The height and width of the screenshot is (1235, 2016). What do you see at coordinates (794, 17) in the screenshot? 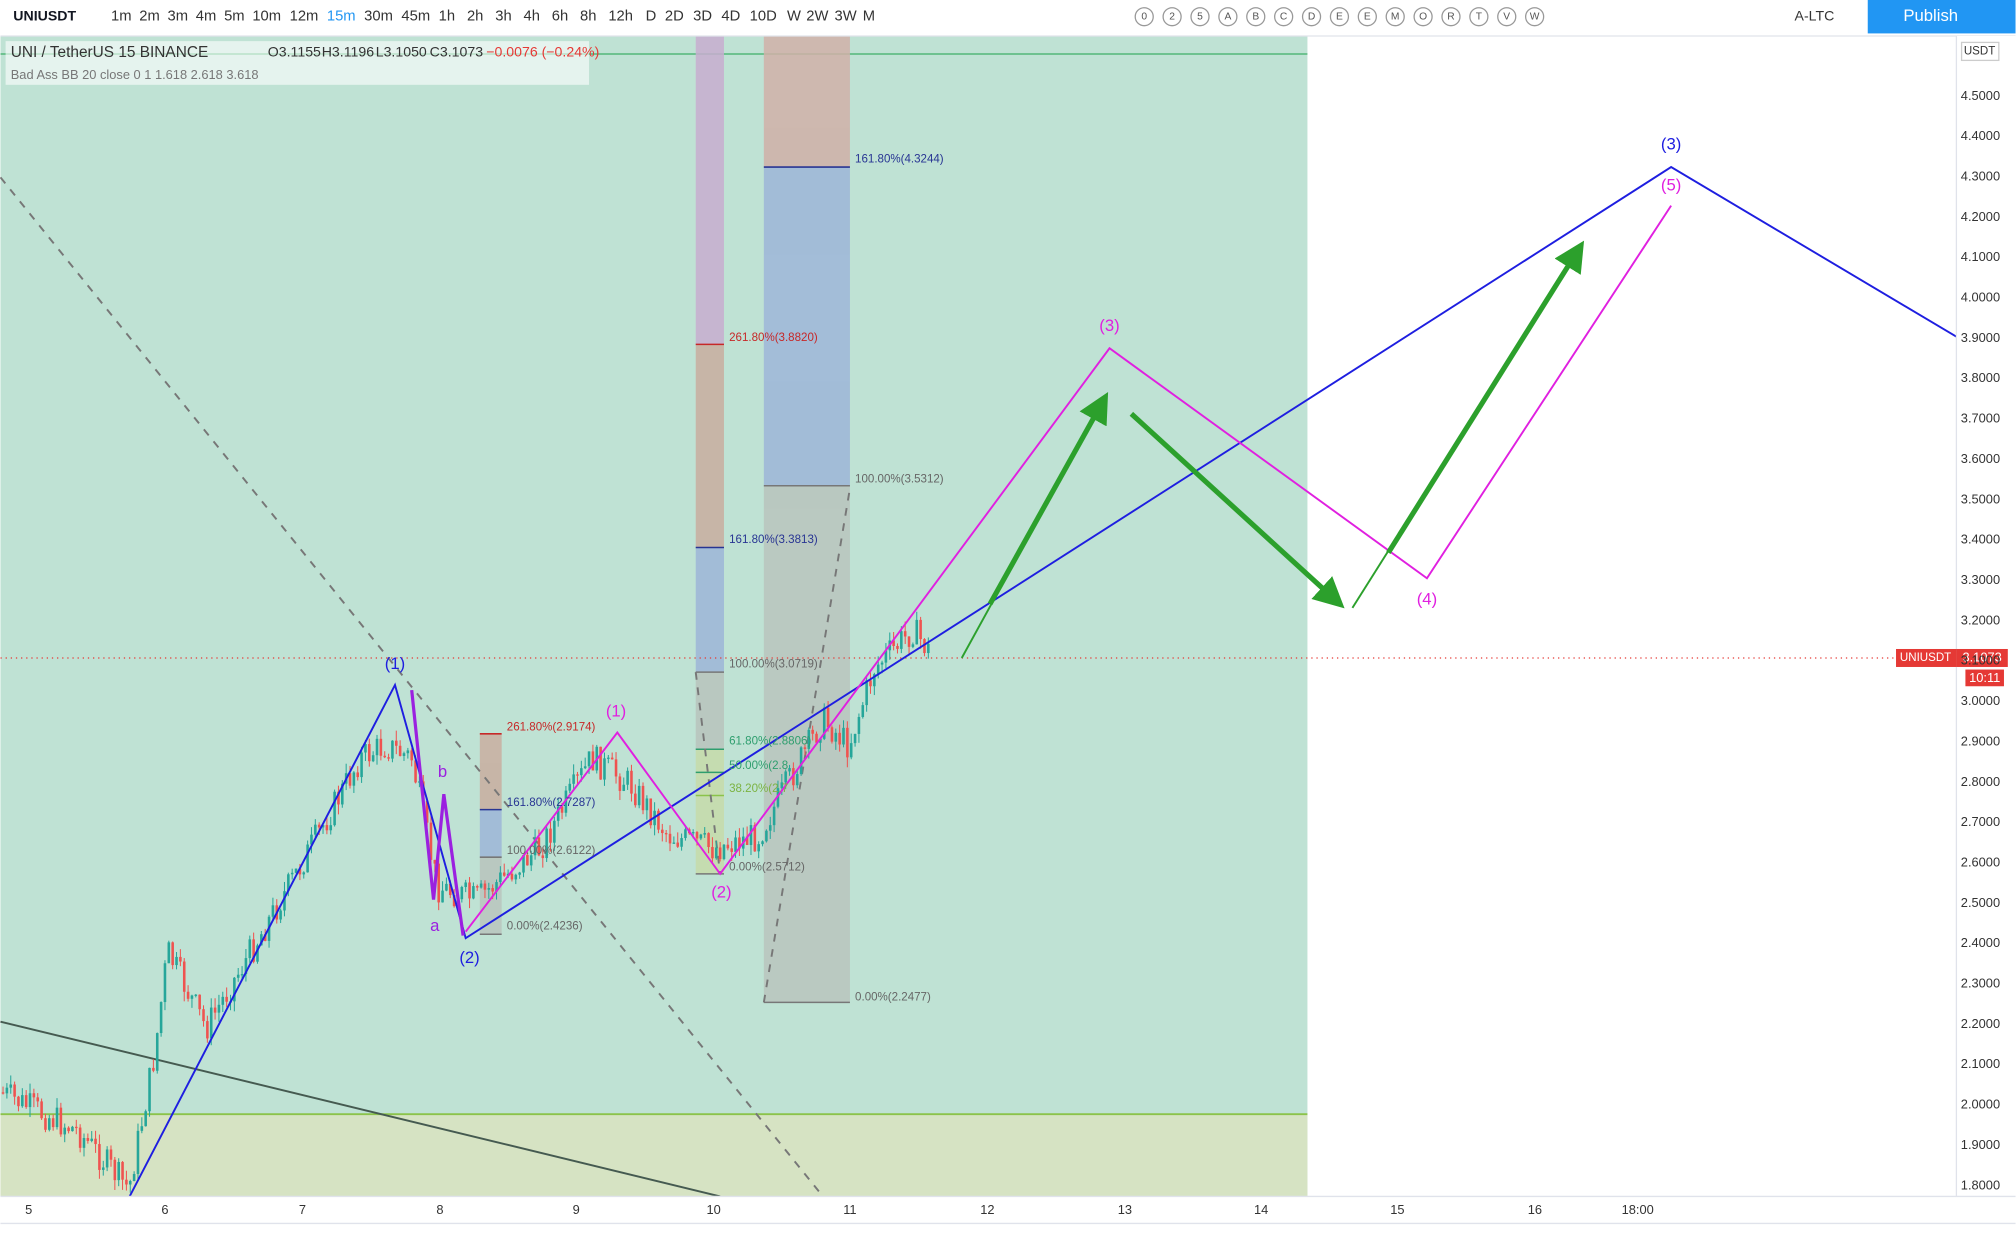
I see `interval-button: W` at bounding box center [794, 17].